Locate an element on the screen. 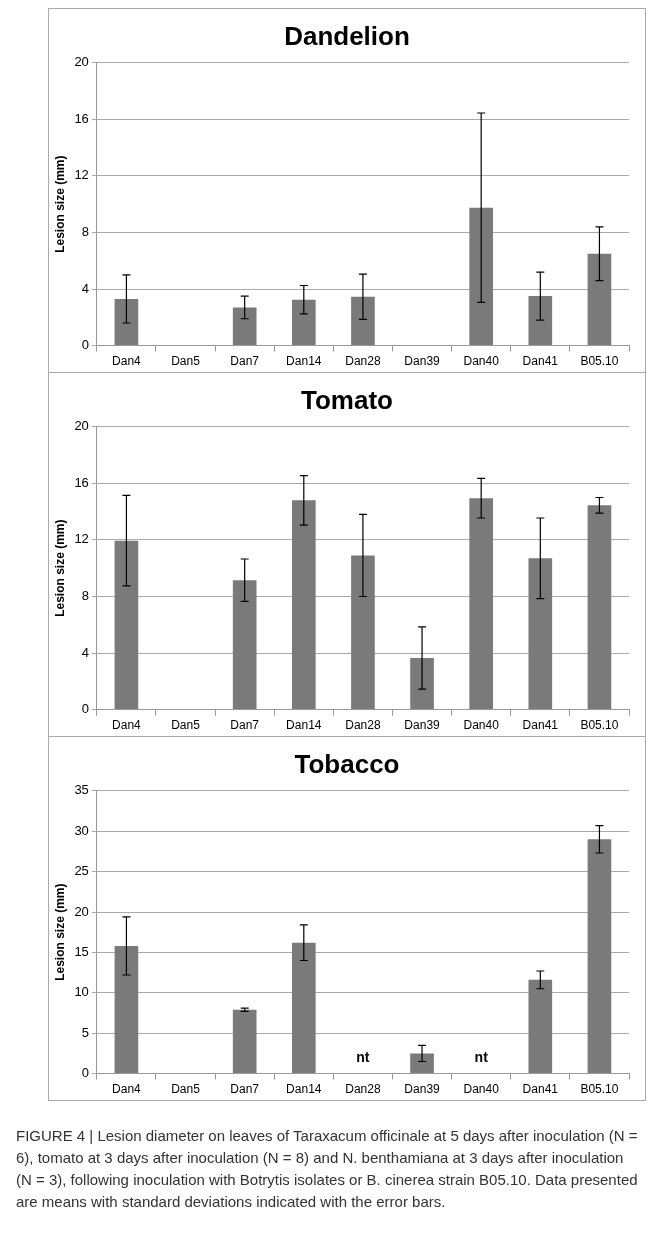 This screenshot has width=657, height=1259. chart-title: Tomato is located at coordinates (347, 400).